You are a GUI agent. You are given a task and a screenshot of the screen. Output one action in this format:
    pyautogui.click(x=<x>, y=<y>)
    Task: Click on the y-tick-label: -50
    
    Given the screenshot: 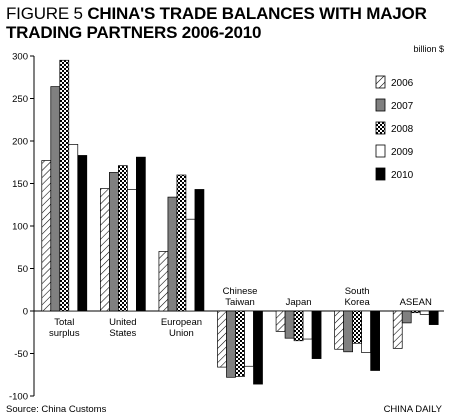 What is the action you would take?
    pyautogui.click(x=21, y=354)
    